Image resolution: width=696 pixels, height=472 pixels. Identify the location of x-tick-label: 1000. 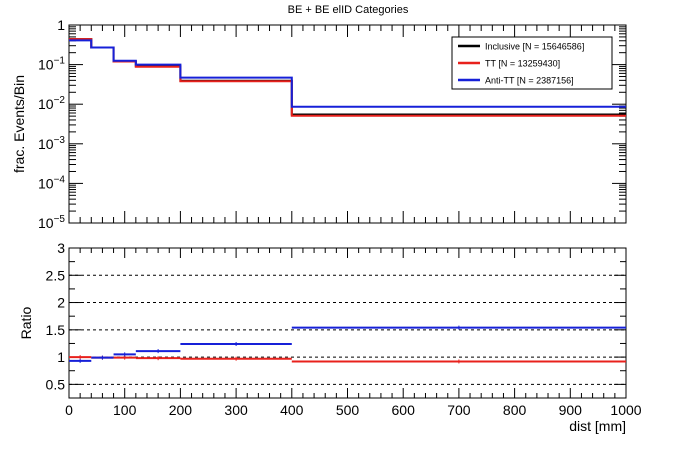
(625, 410).